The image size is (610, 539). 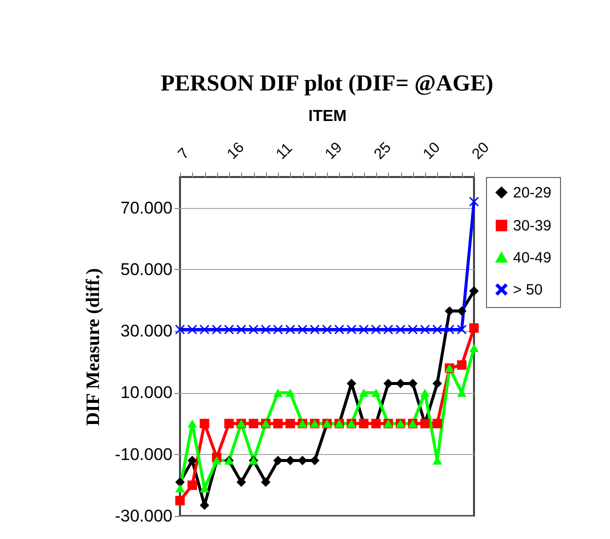 I want to click on y-tick-label: -30.000, so click(x=143, y=516).